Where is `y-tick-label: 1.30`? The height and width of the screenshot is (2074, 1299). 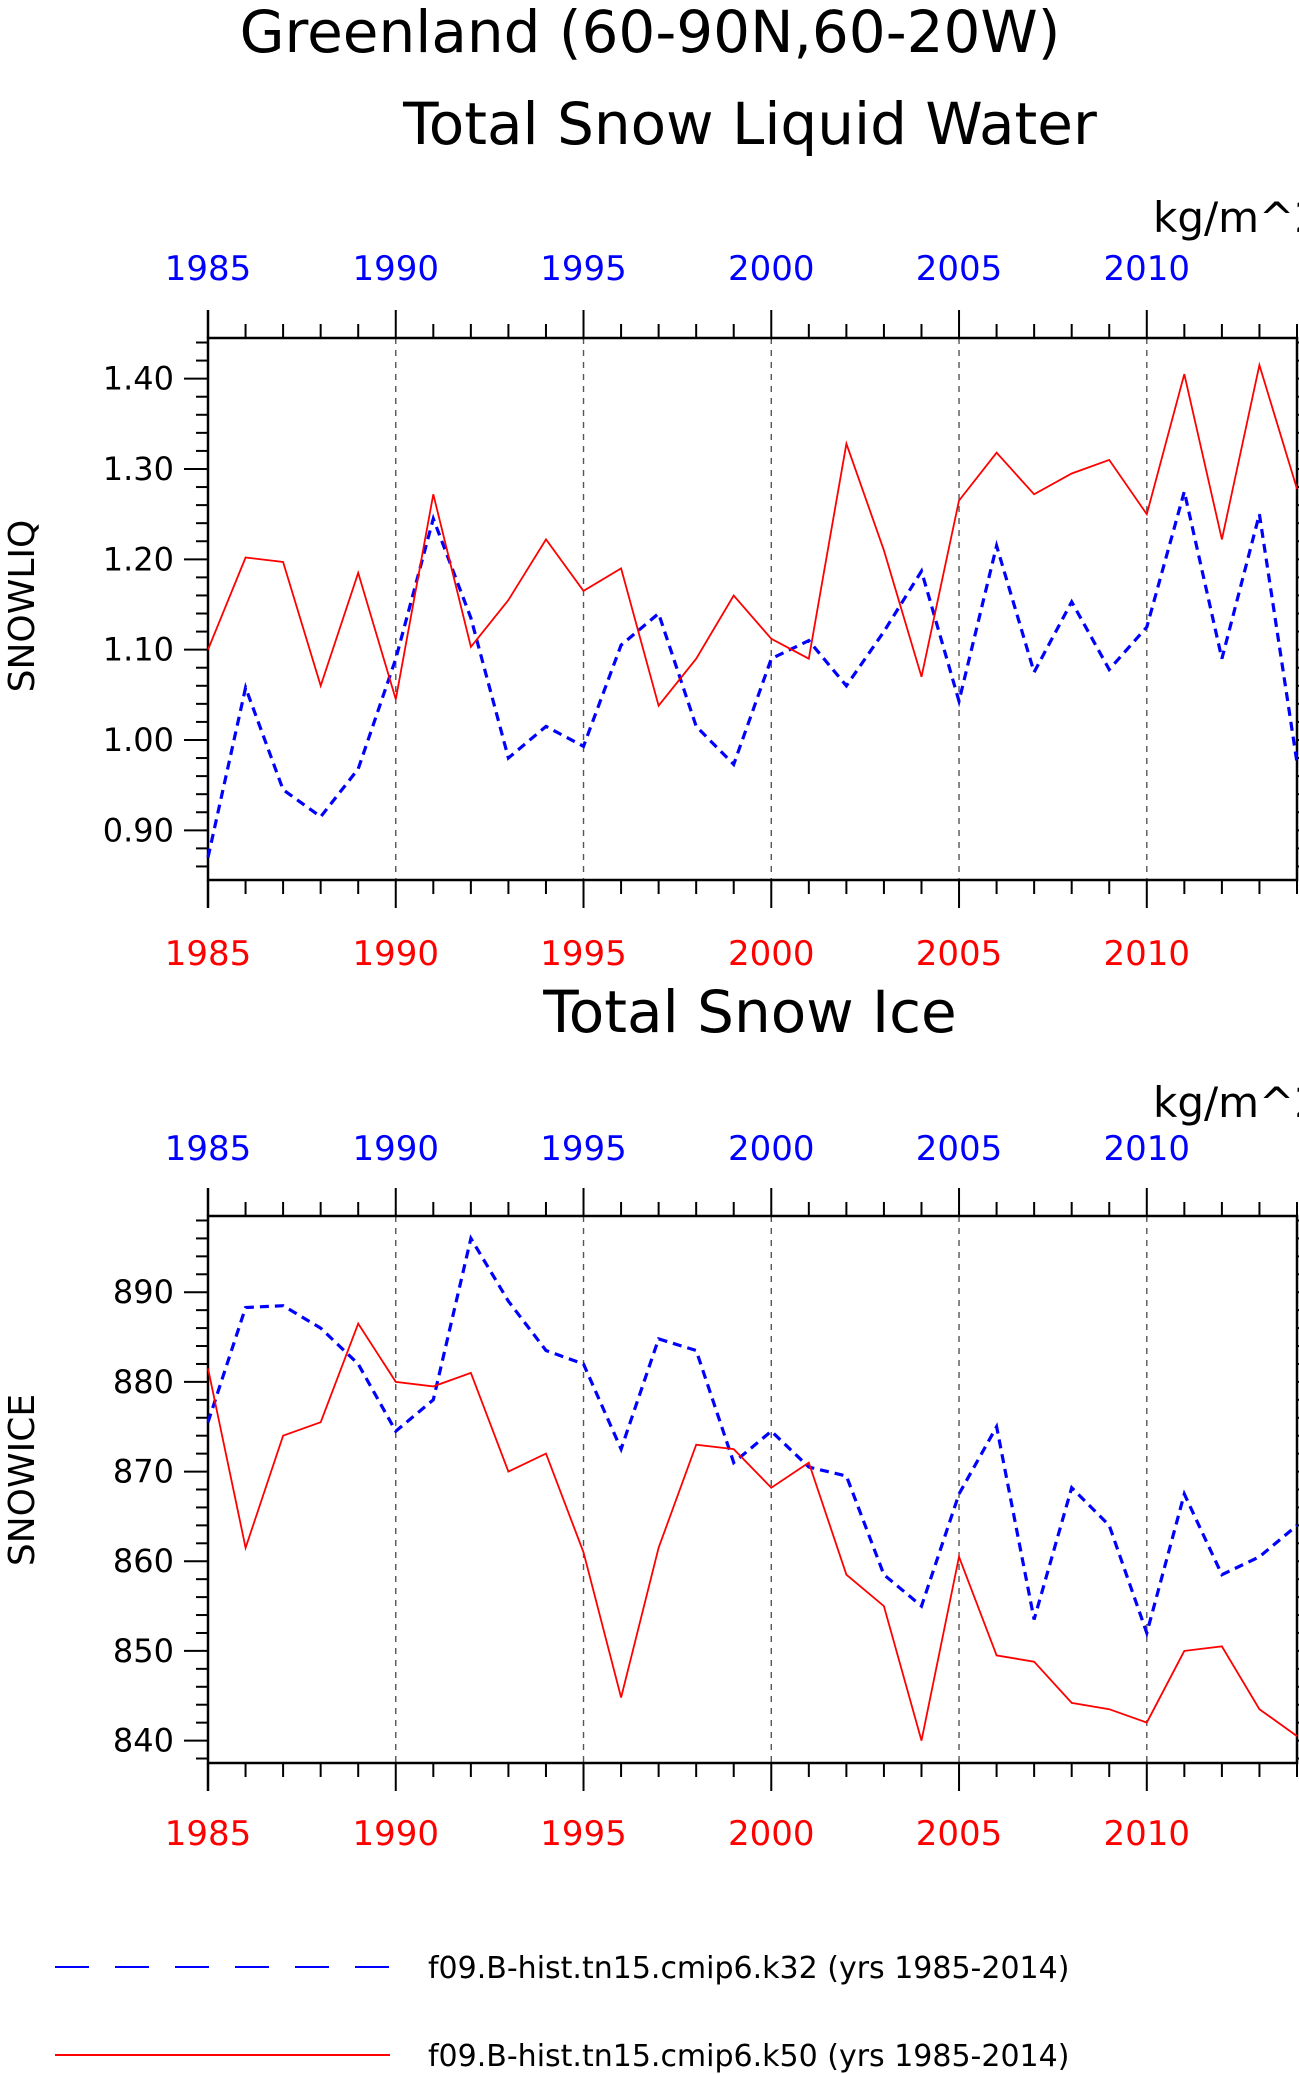
y-tick-label: 1.30 is located at coordinates (138, 469).